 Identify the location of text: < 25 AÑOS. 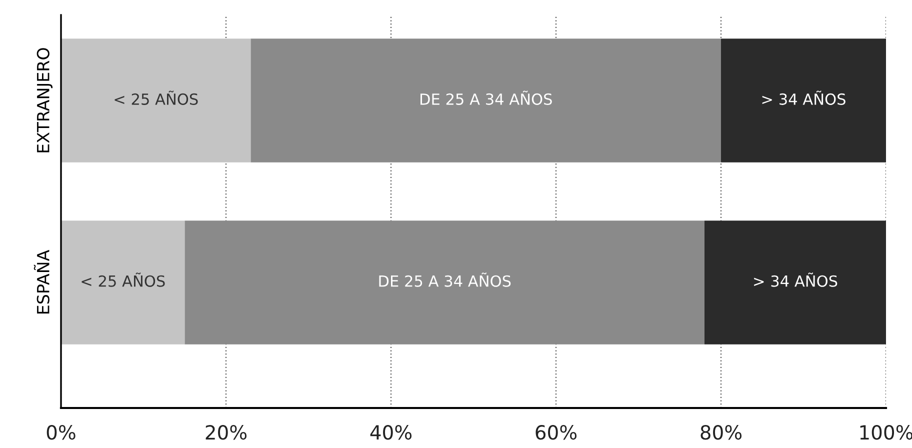
(156, 97).